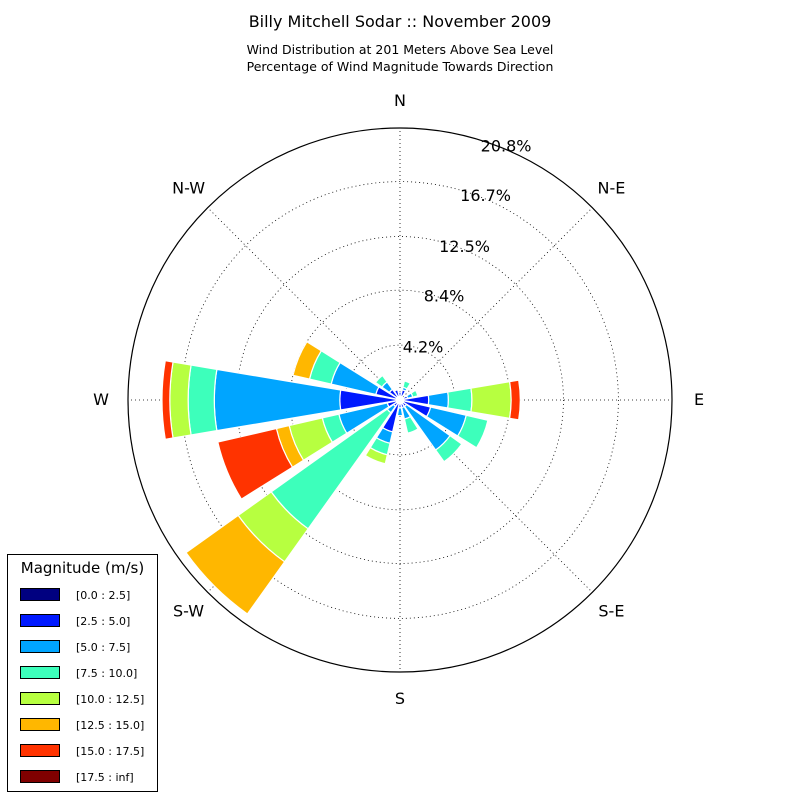 The height and width of the screenshot is (800, 800). I want to click on legend-label: [0.0 : 2.5], so click(103, 595).